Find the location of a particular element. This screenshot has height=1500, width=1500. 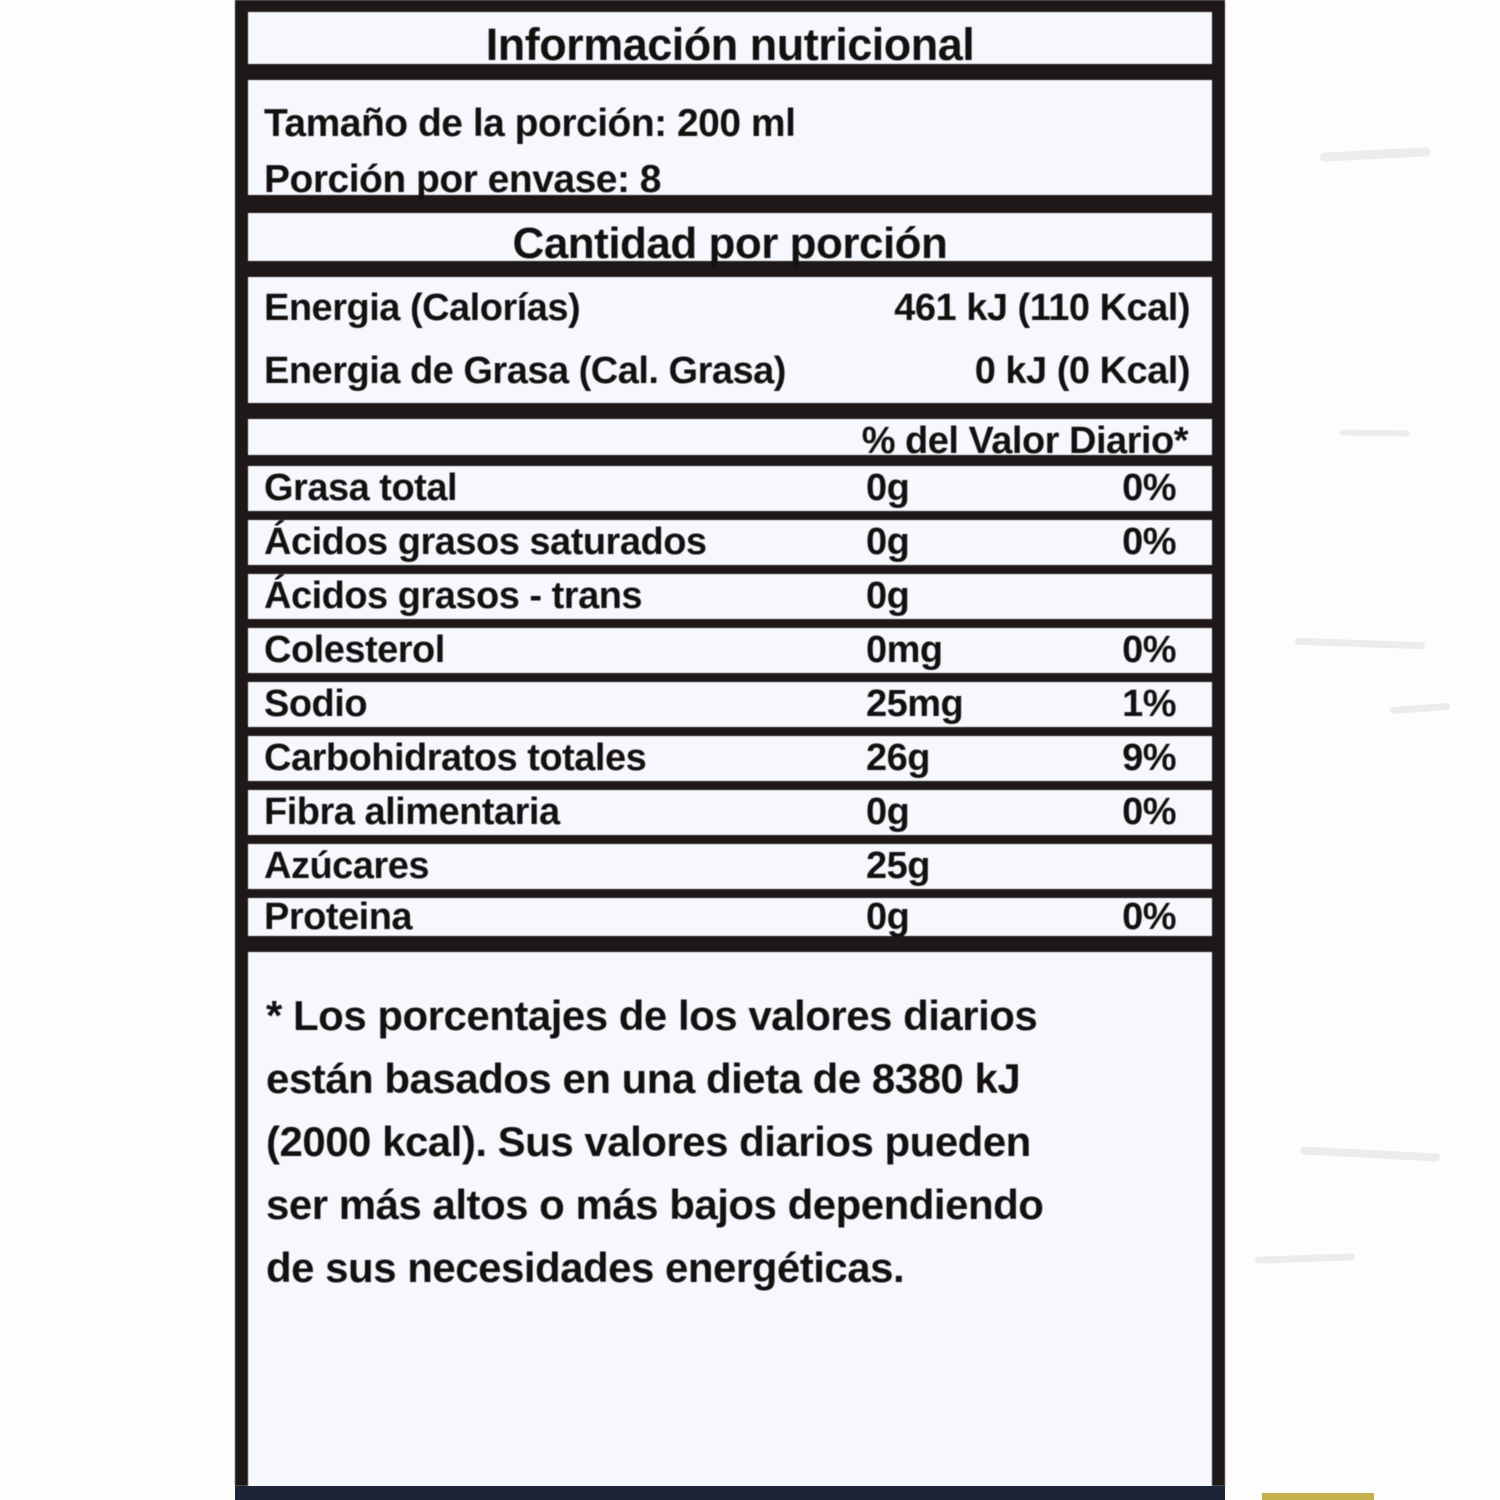

nutrient-name: Grasa total is located at coordinates (361, 488).